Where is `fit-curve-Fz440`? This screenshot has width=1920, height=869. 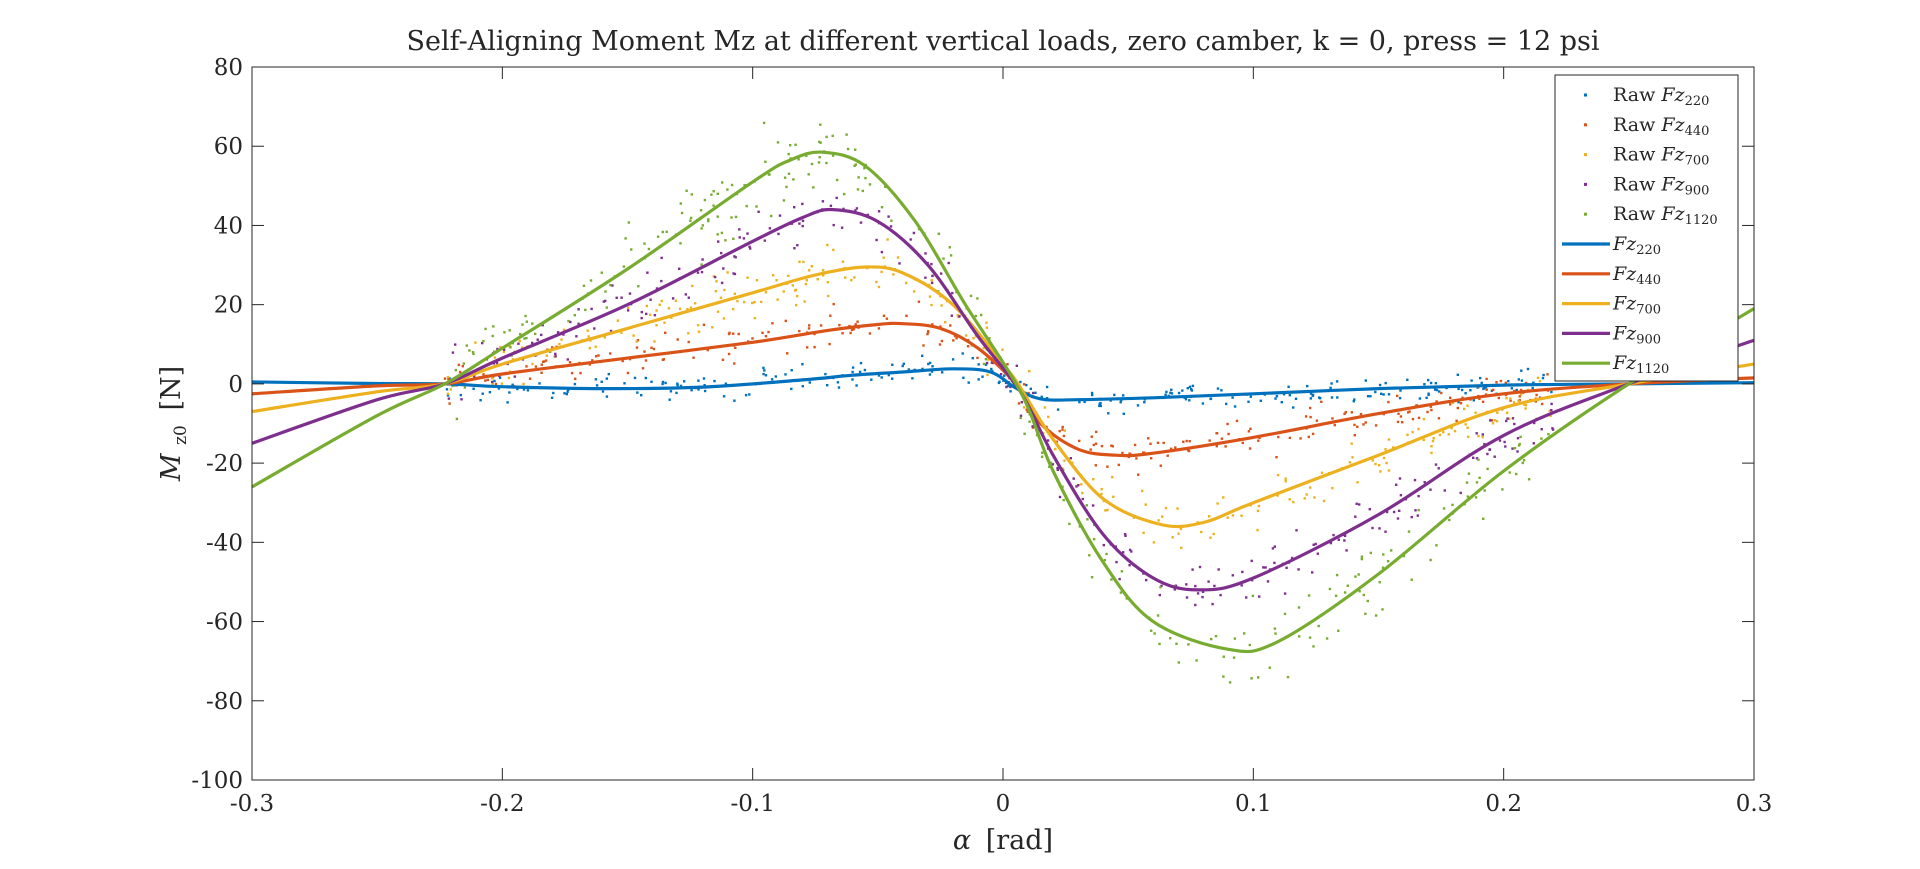 fit-curve-Fz440 is located at coordinates (1003, 389).